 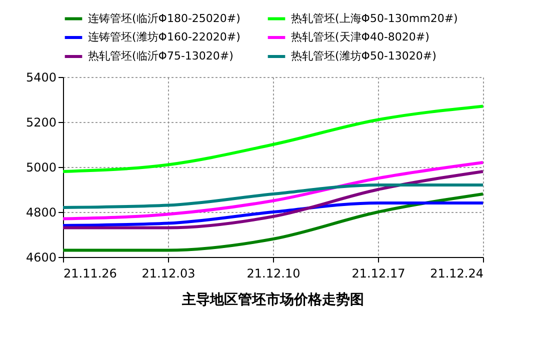 I want to click on legend-label: 热轧管坯(上海Φ50-130mm20#), so click(x=374, y=18).